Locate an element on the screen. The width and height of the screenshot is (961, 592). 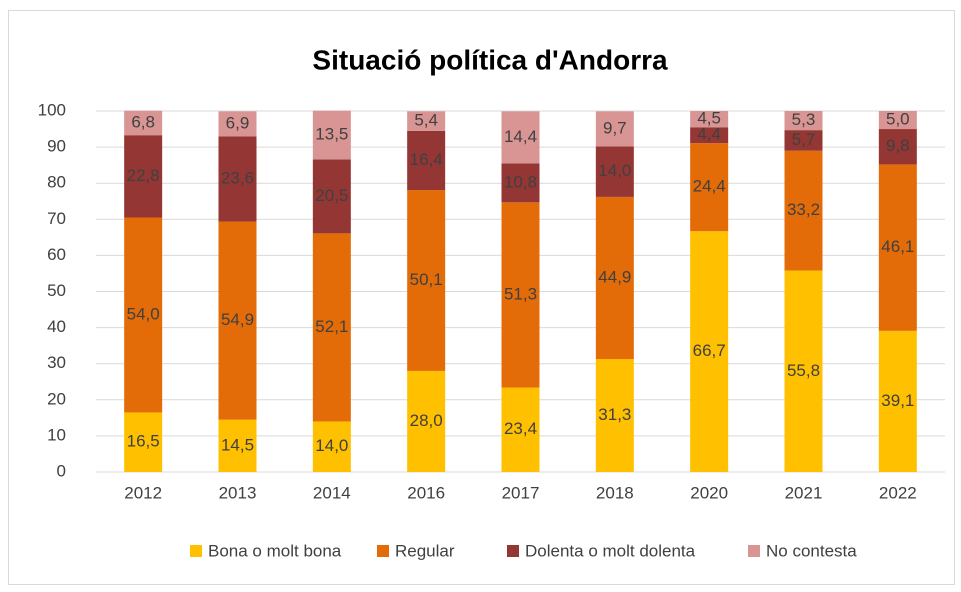
chart-title: Situació política d'Andorra is located at coordinates (490, 59).